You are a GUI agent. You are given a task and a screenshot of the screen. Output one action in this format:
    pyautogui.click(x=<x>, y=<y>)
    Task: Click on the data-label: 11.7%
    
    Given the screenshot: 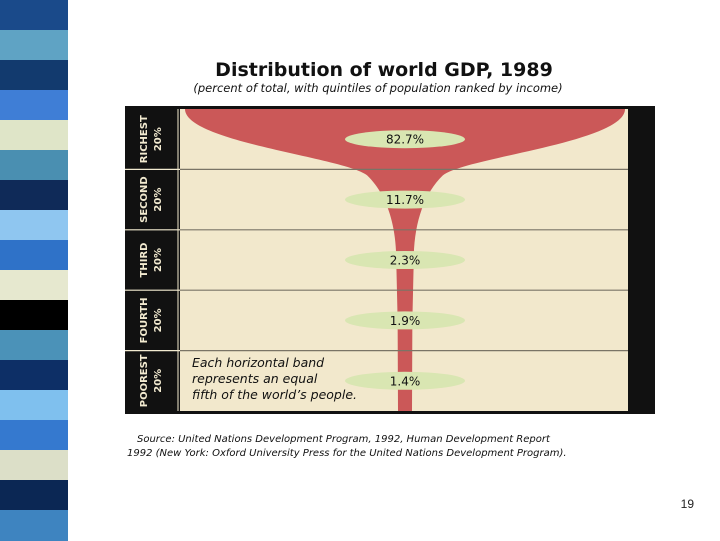 What is the action you would take?
    pyautogui.click(x=405, y=200)
    